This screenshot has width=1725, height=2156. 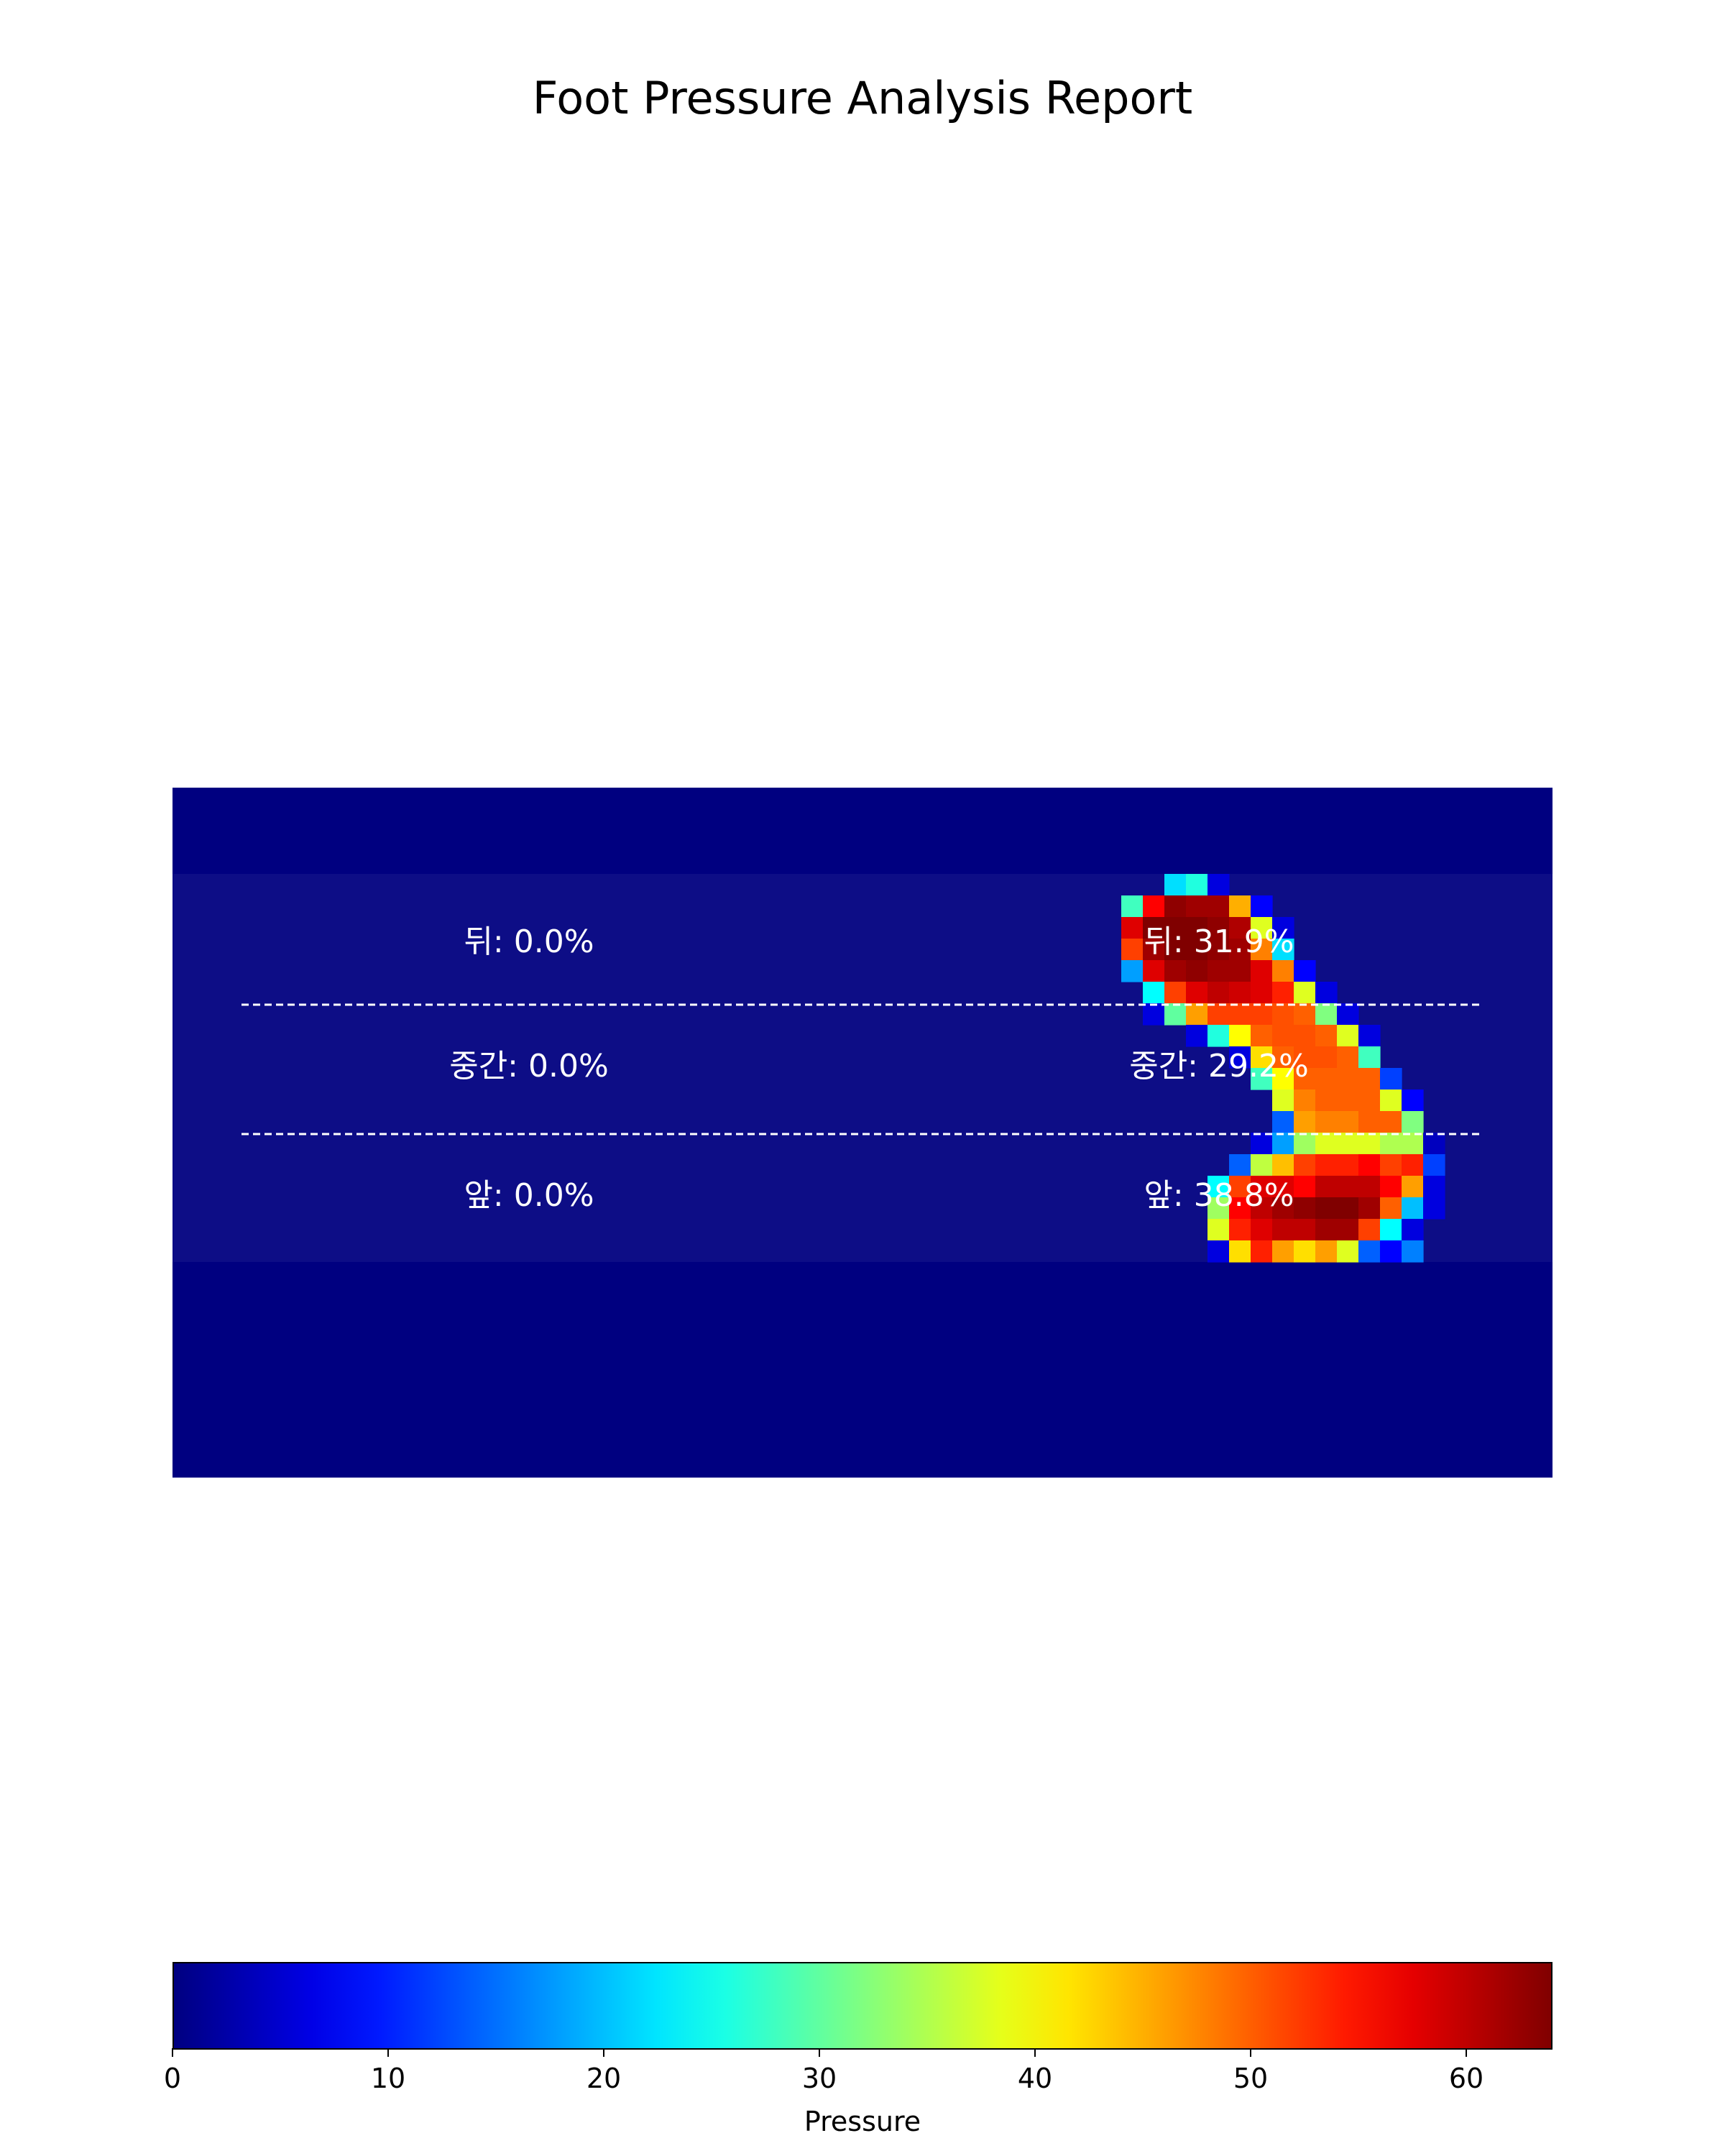 What do you see at coordinates (862, 98) in the screenshot?
I see `page-title: Foot Pressure Analysis Report` at bounding box center [862, 98].